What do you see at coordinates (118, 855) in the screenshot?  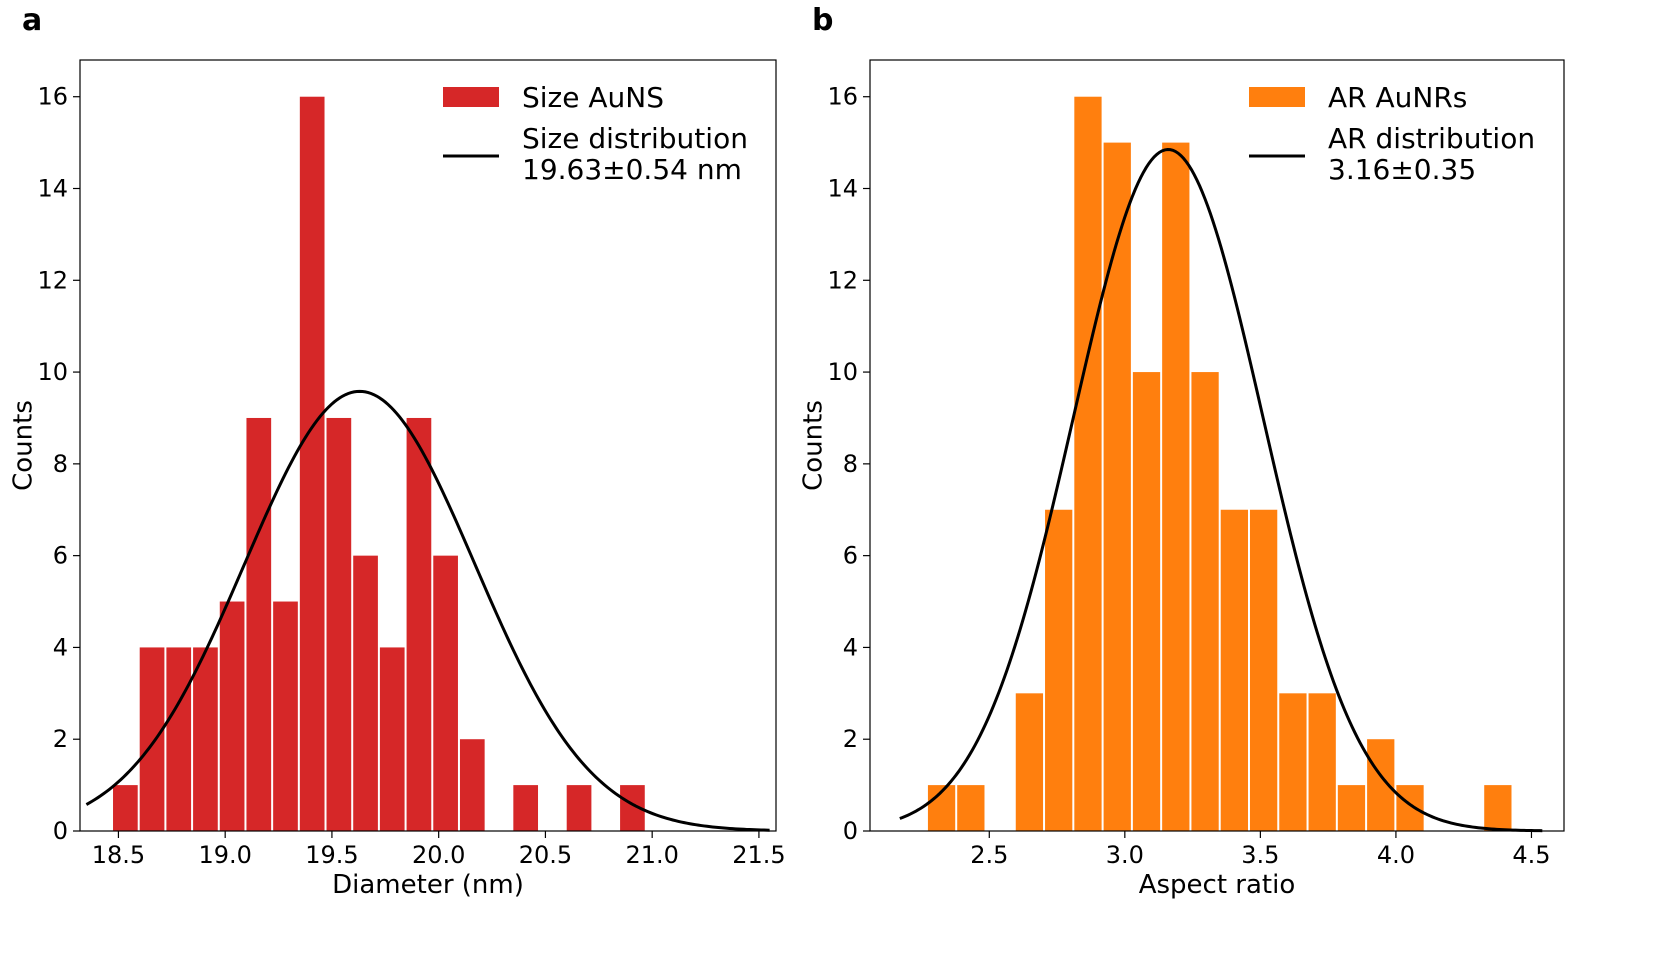 I see `x-tick-label-a-0: 18.5` at bounding box center [118, 855].